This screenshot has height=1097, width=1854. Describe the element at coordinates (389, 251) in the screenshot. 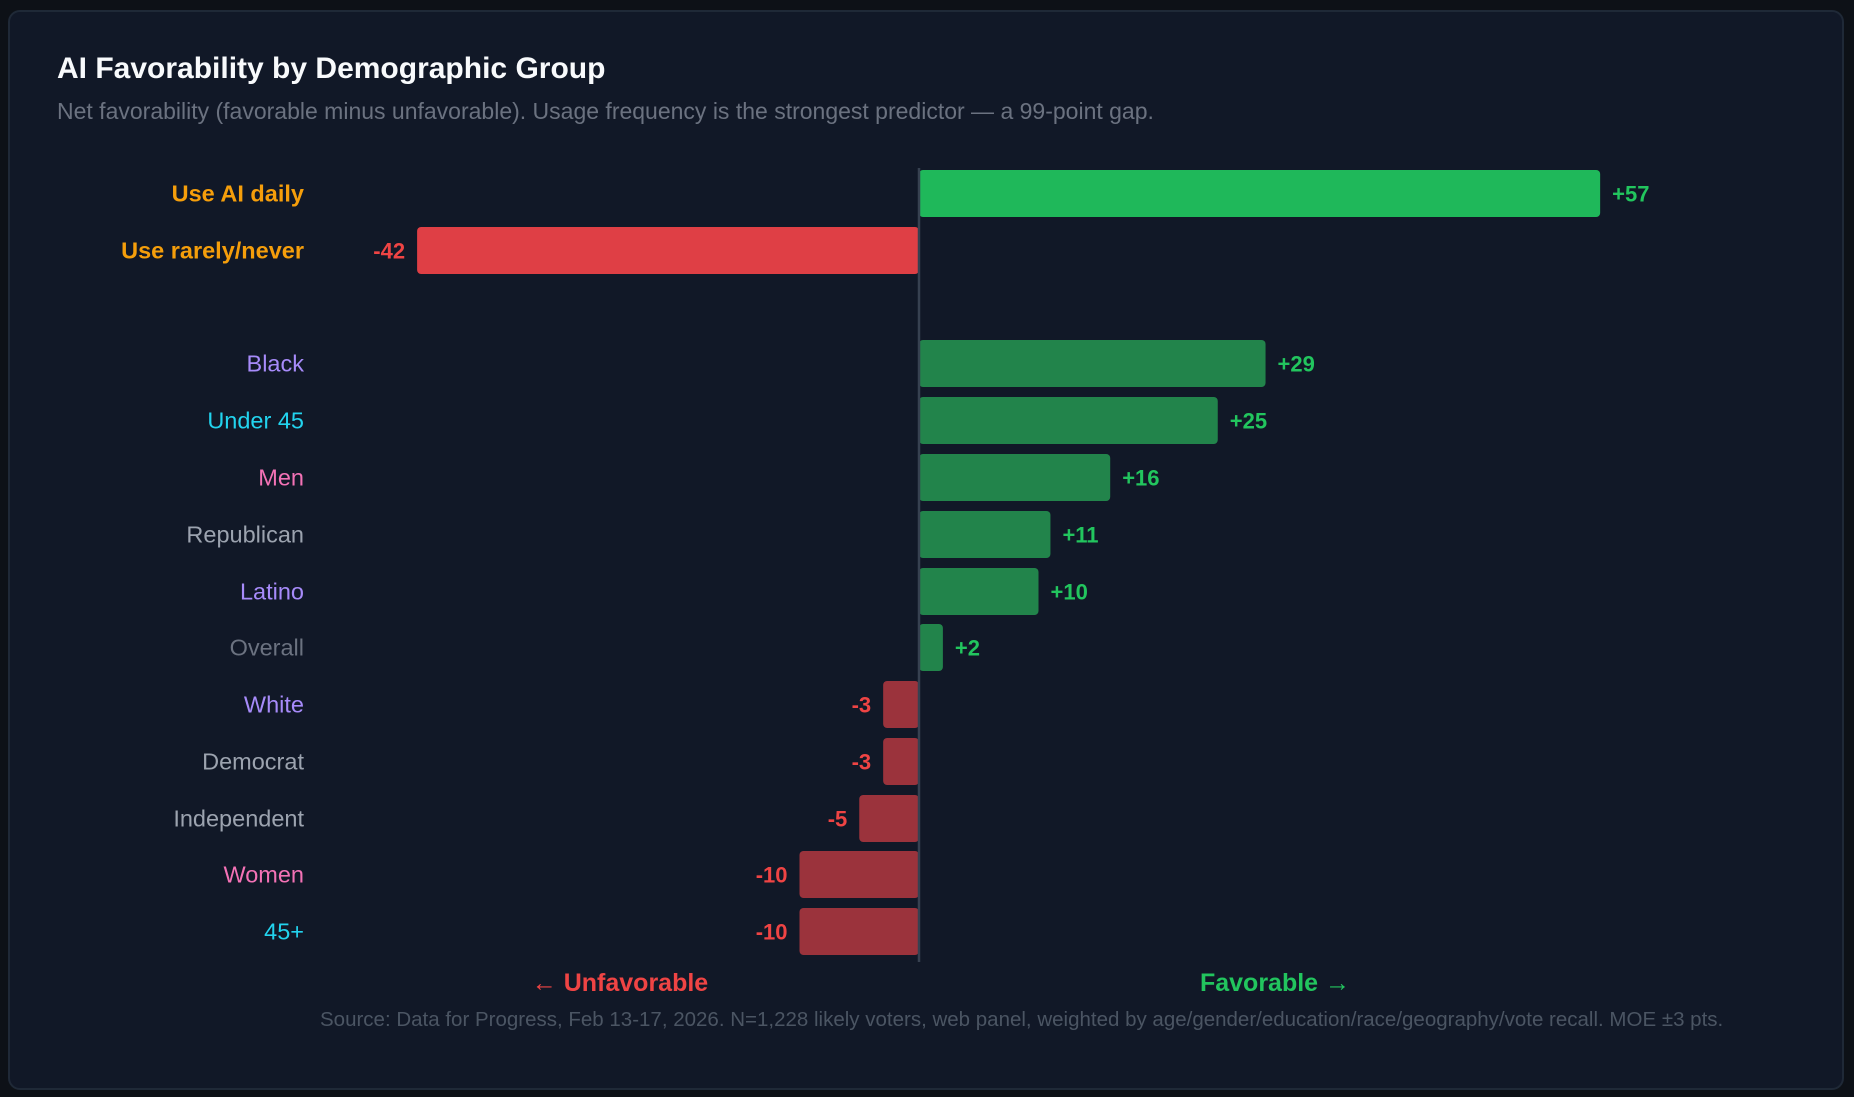

I see `value-label: -42` at that location.